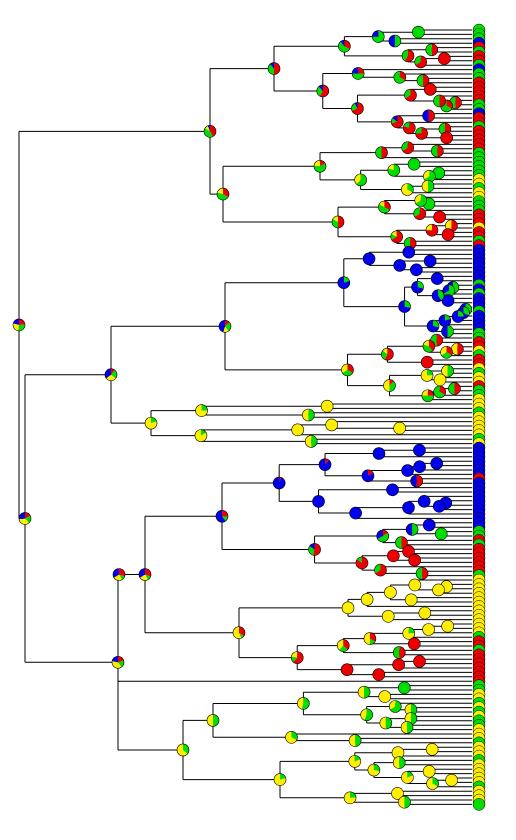  Describe the element at coordinates (479, 804) in the screenshot. I see `leaf-state` at that location.